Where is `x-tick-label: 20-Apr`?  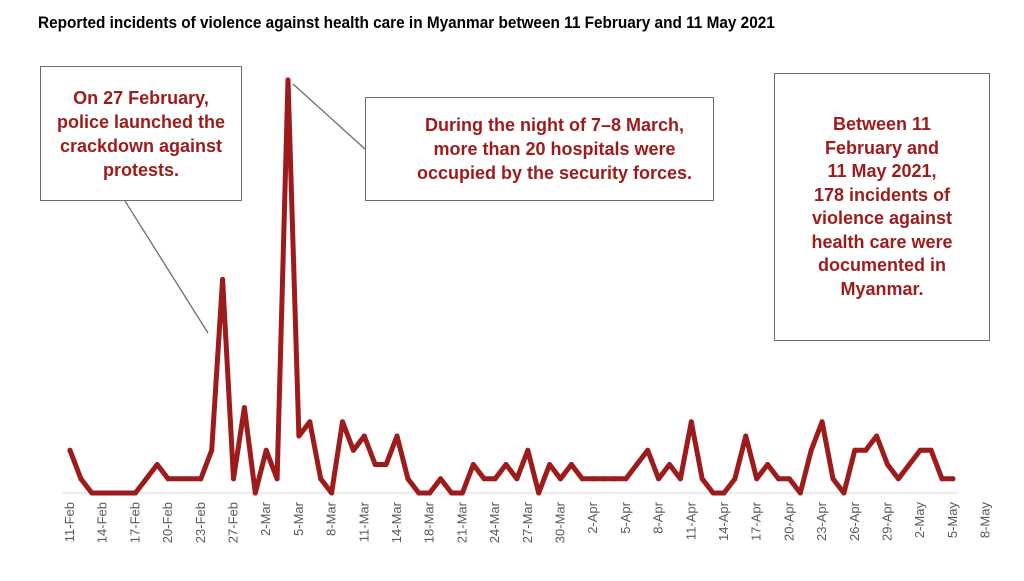 x-tick-label: 20-Apr is located at coordinates (788, 521).